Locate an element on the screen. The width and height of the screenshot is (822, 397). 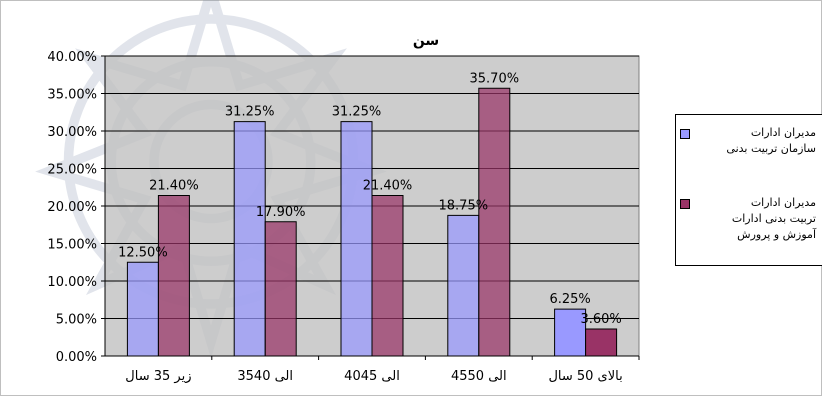
chart-title: سن is located at coordinates (426, 41).